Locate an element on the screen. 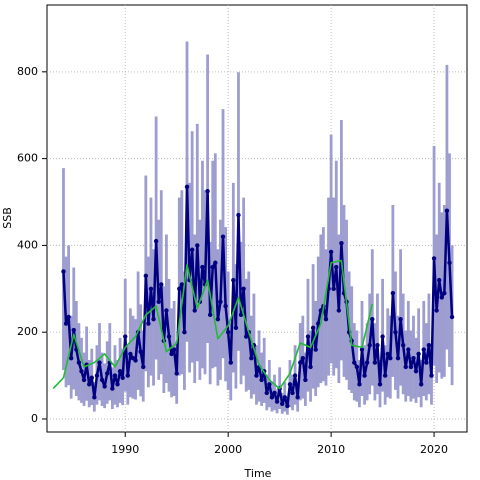 The image size is (480, 480). x-axis-label: Time is located at coordinates (258, 473).